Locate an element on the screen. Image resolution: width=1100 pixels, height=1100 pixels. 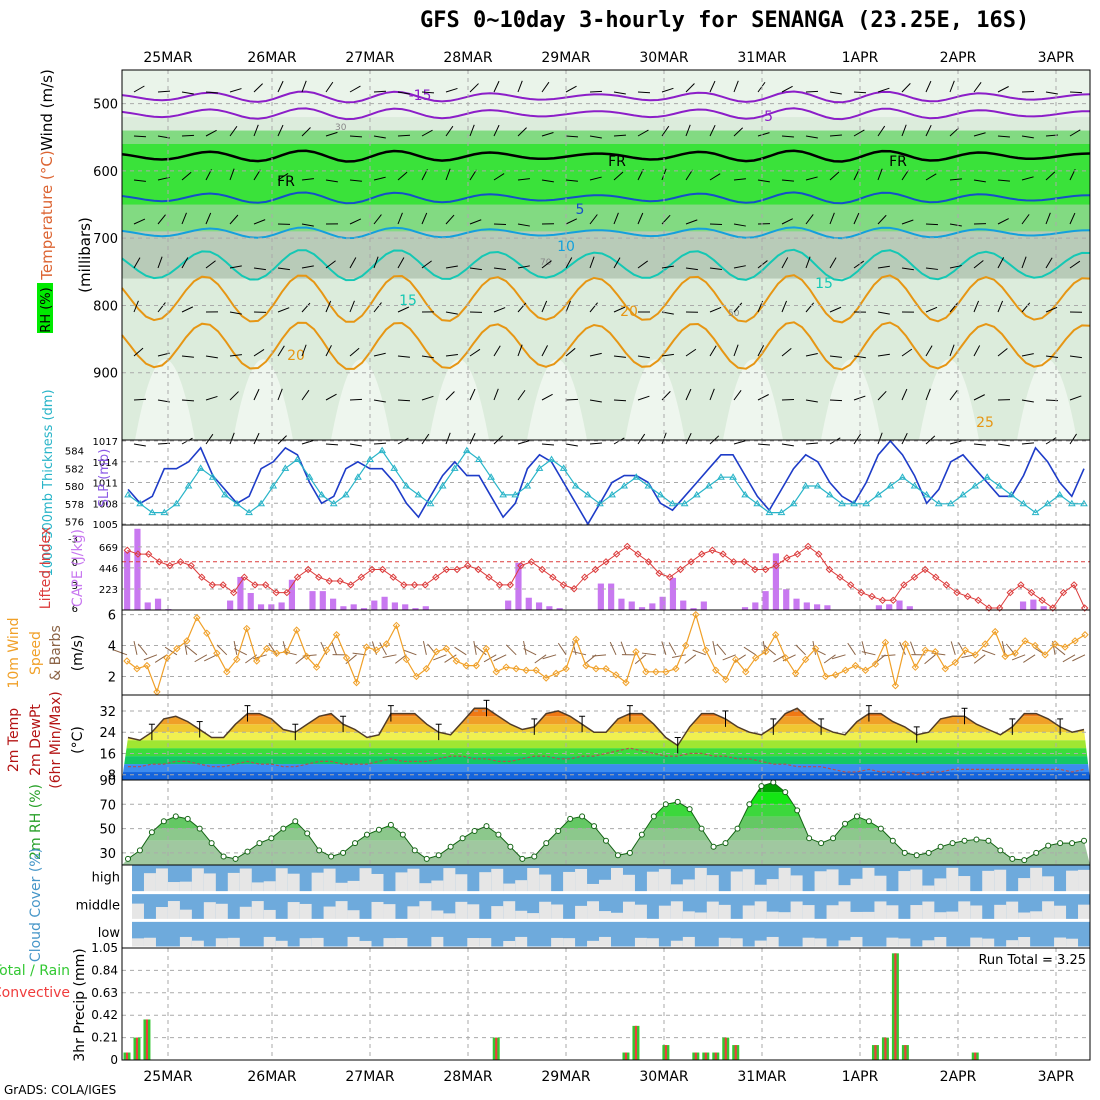
wind-axis-label: & Barbs is located at coordinates (56, 653).